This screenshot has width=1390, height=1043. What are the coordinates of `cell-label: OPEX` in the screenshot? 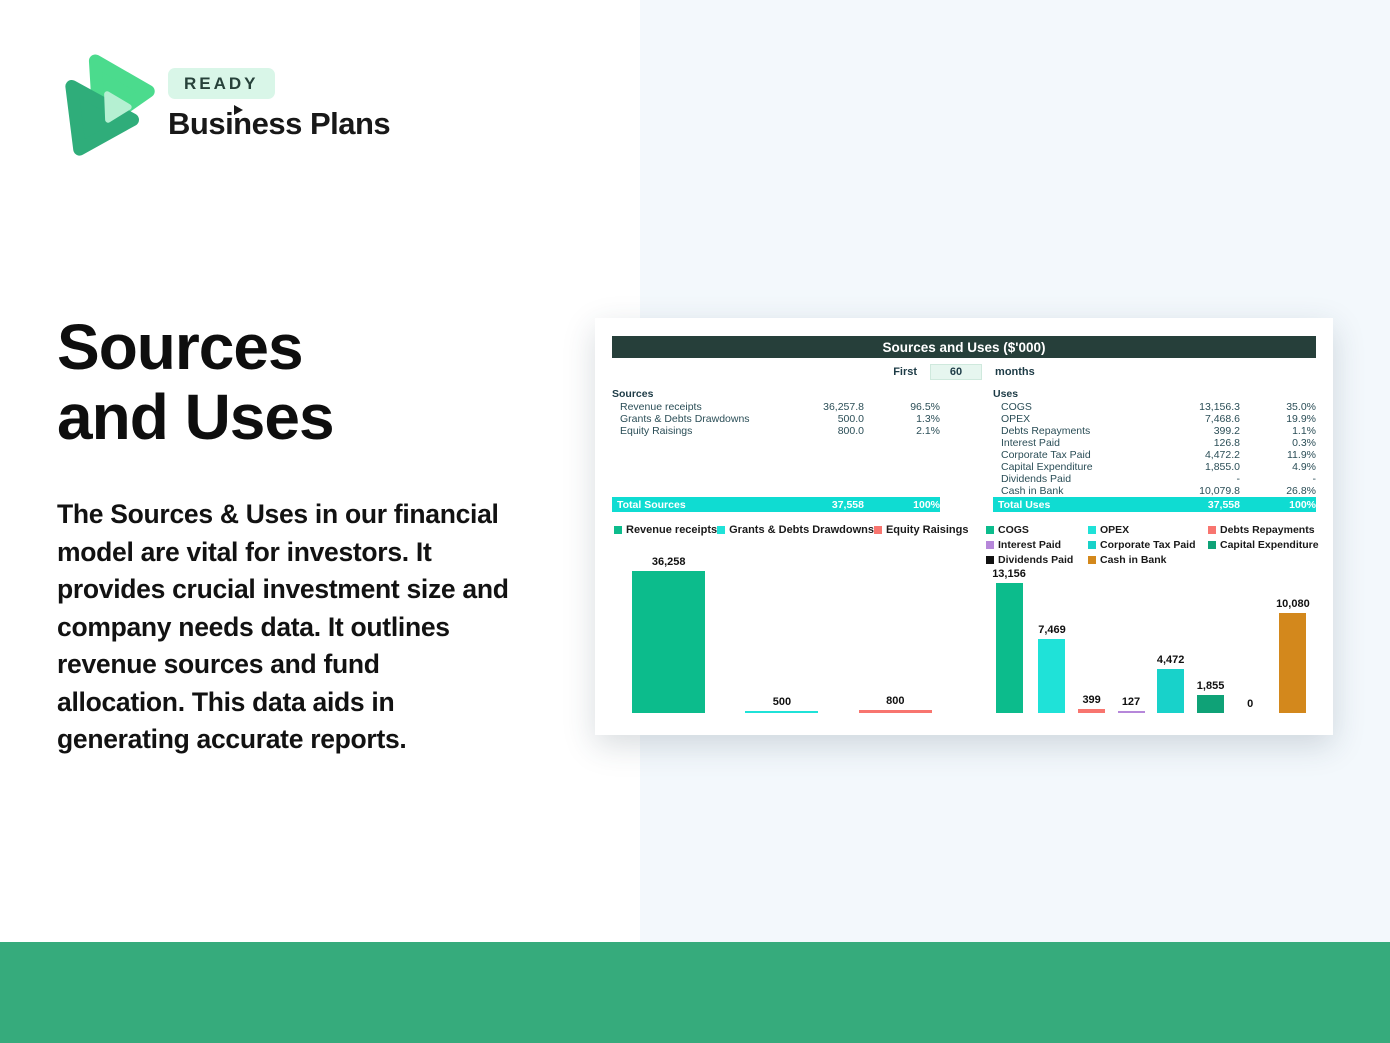 It's located at (1016, 419).